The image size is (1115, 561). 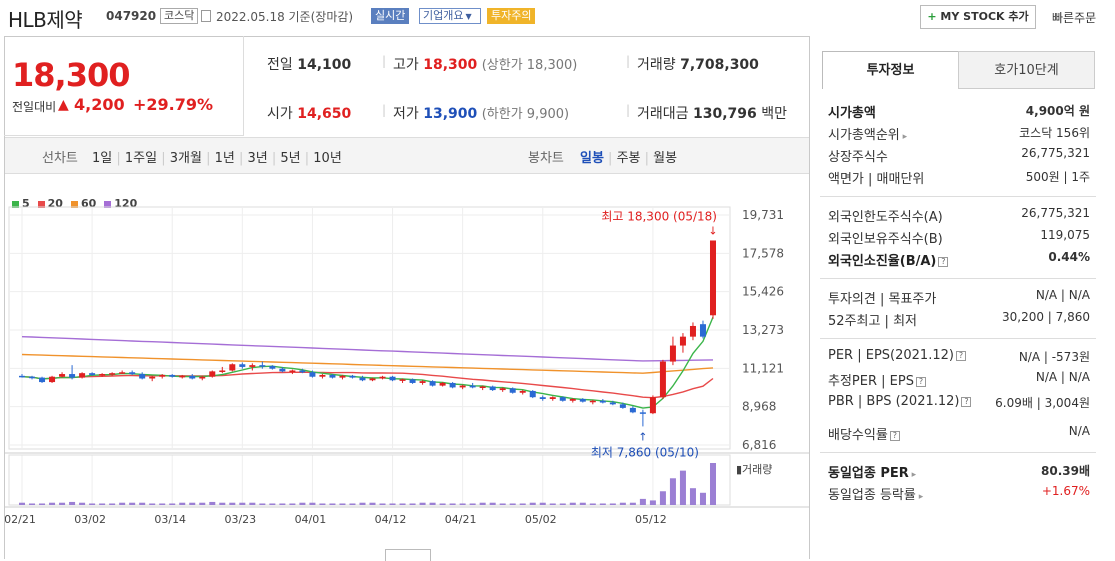 I want to click on candle-chart-label: 봉차트, so click(x=546, y=158).